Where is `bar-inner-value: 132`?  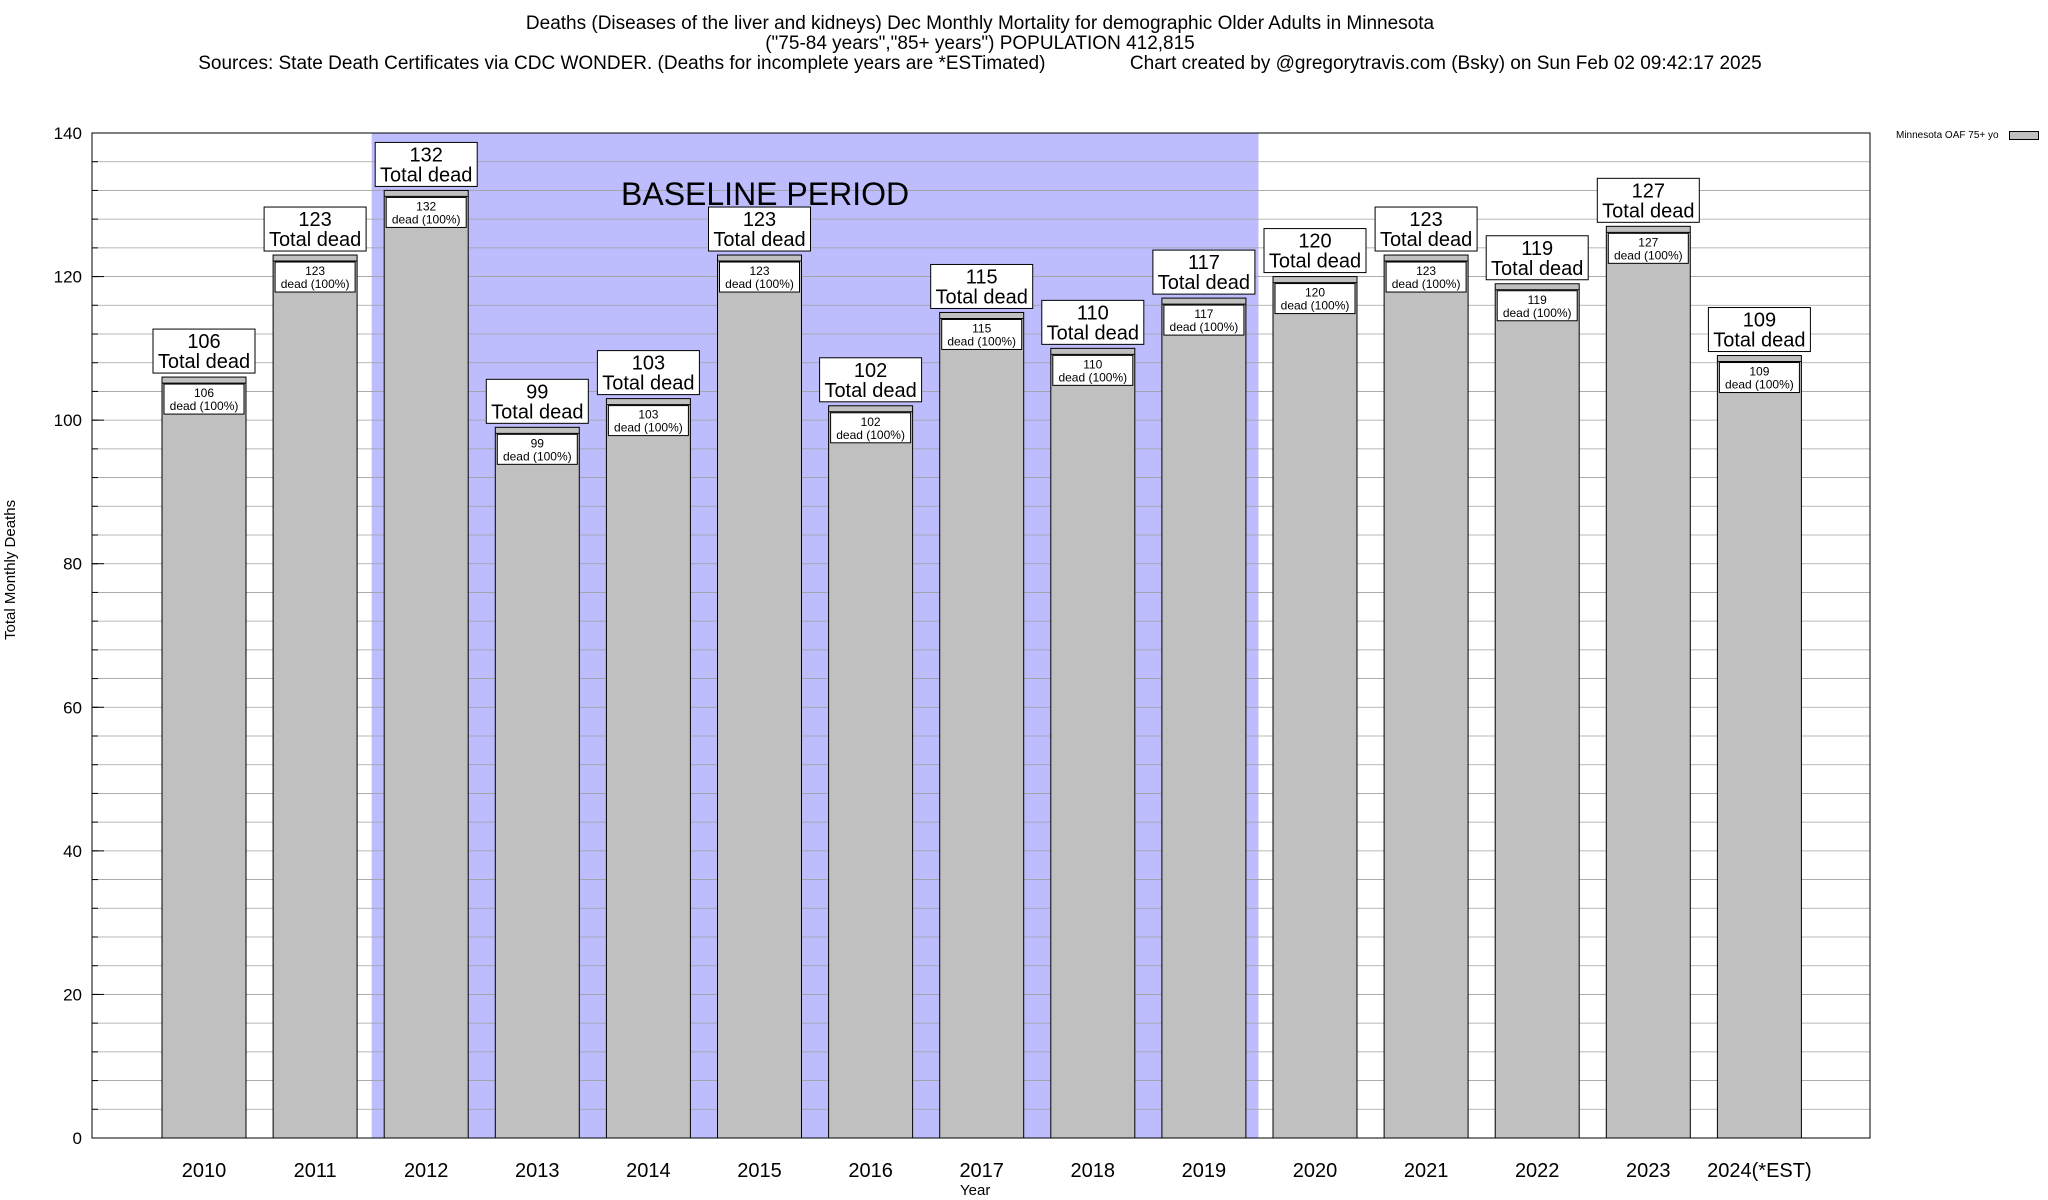 bar-inner-value: 132 is located at coordinates (426, 206).